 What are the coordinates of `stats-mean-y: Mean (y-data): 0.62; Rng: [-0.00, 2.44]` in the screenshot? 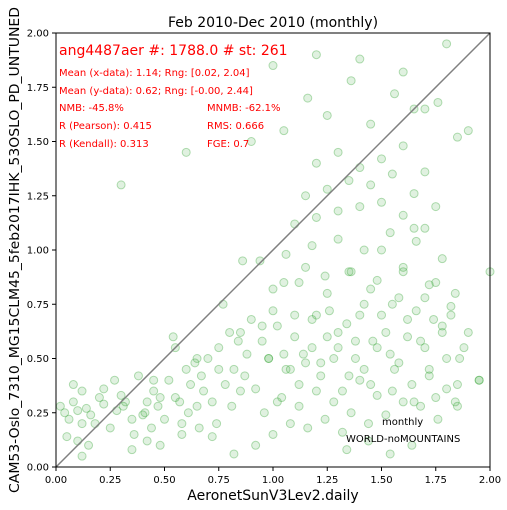 It's located at (156, 91).